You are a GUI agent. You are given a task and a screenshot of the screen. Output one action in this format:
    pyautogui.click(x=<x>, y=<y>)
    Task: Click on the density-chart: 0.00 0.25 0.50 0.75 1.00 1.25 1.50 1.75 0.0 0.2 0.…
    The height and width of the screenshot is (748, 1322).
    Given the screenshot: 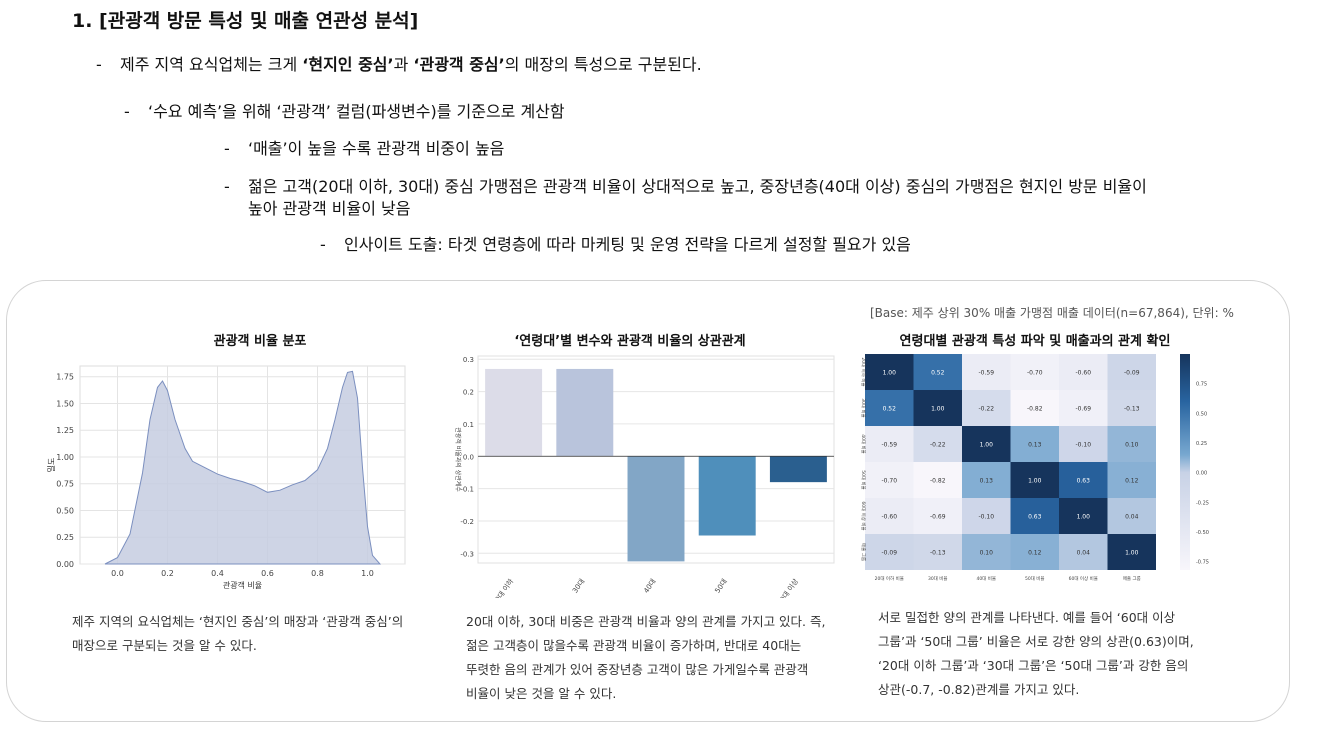 What is the action you would take?
    pyautogui.click(x=226, y=477)
    